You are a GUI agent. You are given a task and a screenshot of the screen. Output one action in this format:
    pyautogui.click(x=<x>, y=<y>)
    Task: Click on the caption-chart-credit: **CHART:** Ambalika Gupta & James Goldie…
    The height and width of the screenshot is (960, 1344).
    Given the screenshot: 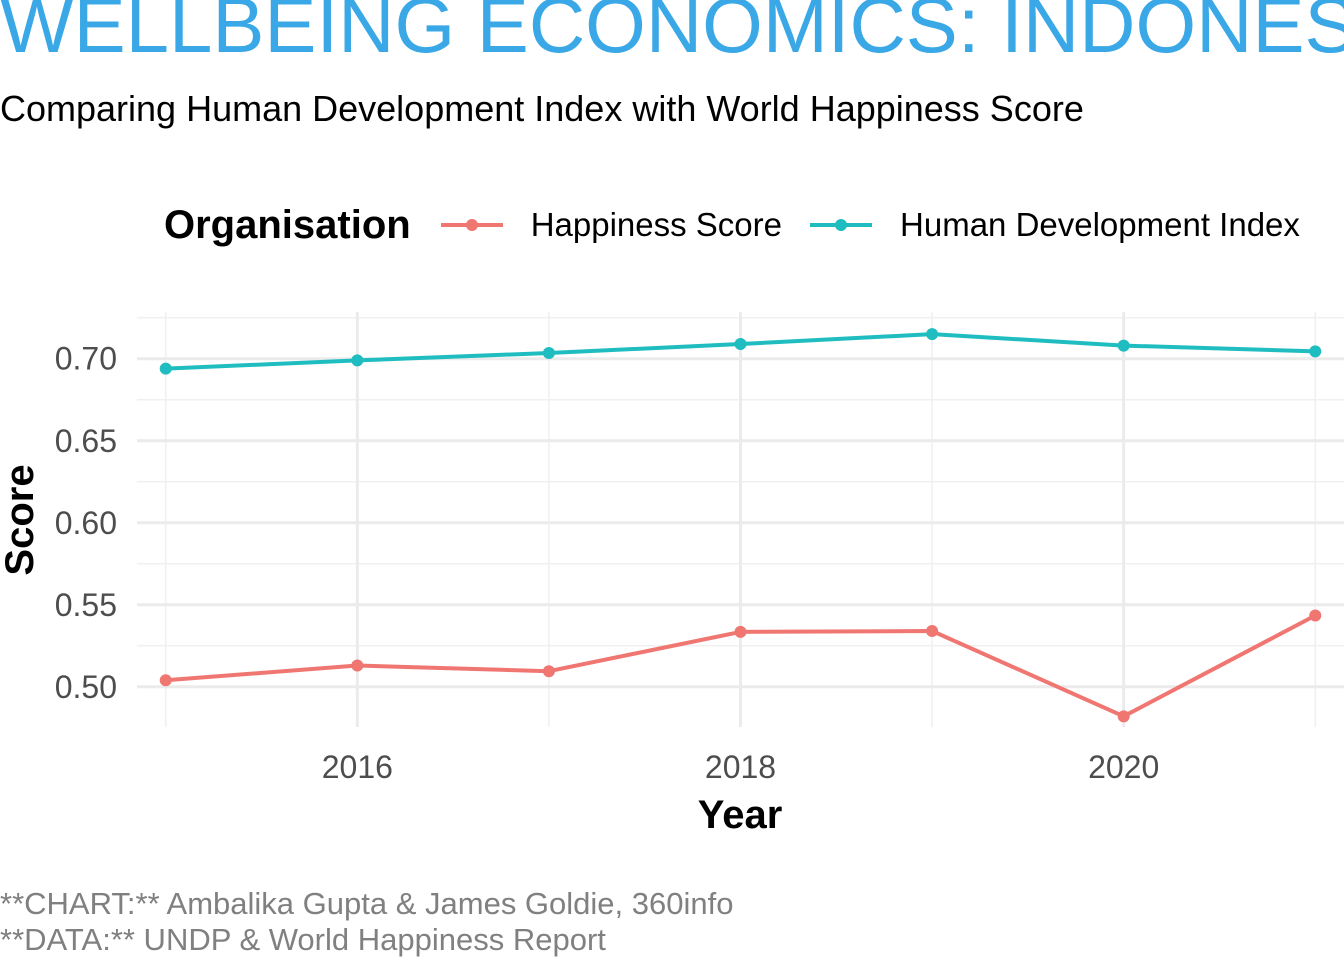 What is the action you would take?
    pyautogui.click(x=367, y=903)
    